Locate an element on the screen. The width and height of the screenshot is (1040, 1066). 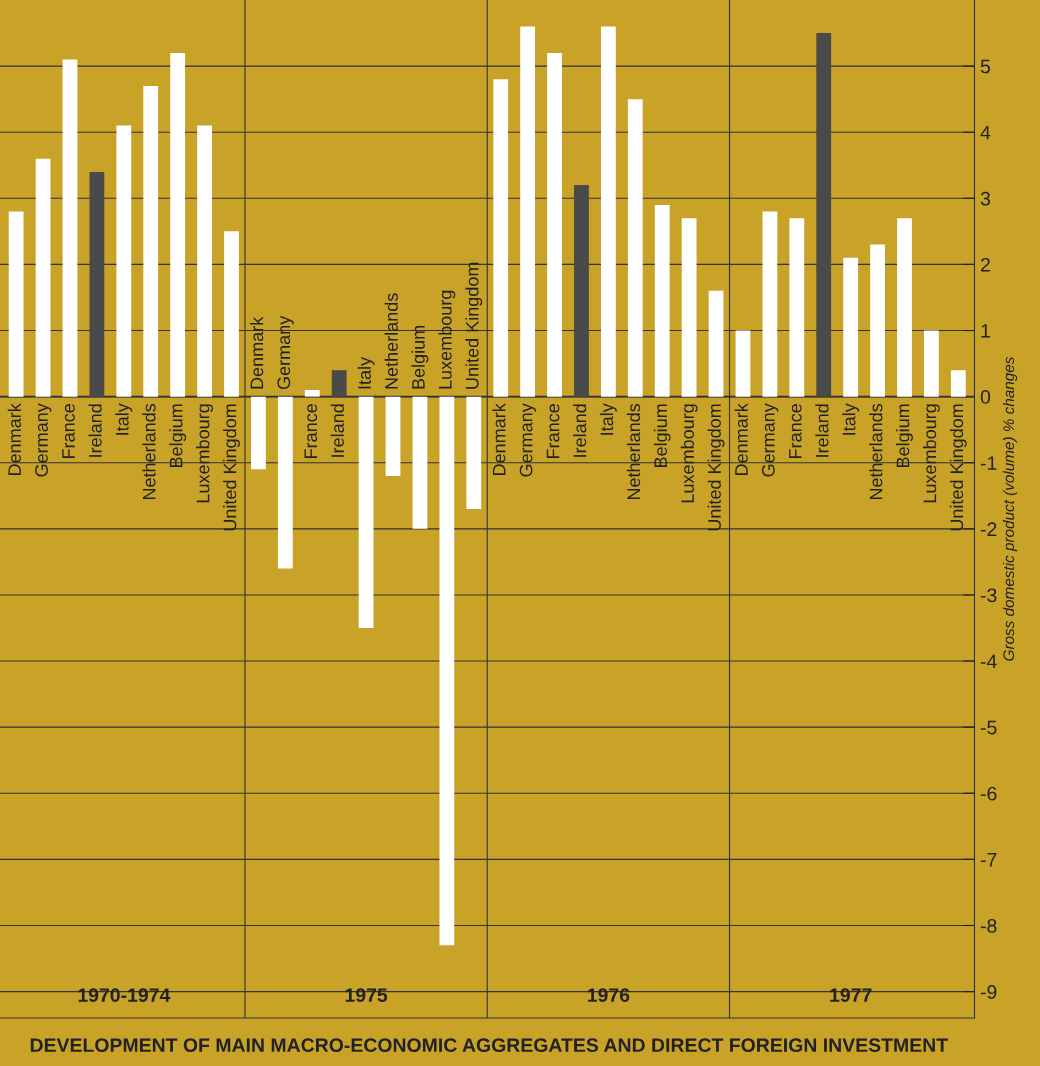
annotation: 1976 is located at coordinates (608, 995).